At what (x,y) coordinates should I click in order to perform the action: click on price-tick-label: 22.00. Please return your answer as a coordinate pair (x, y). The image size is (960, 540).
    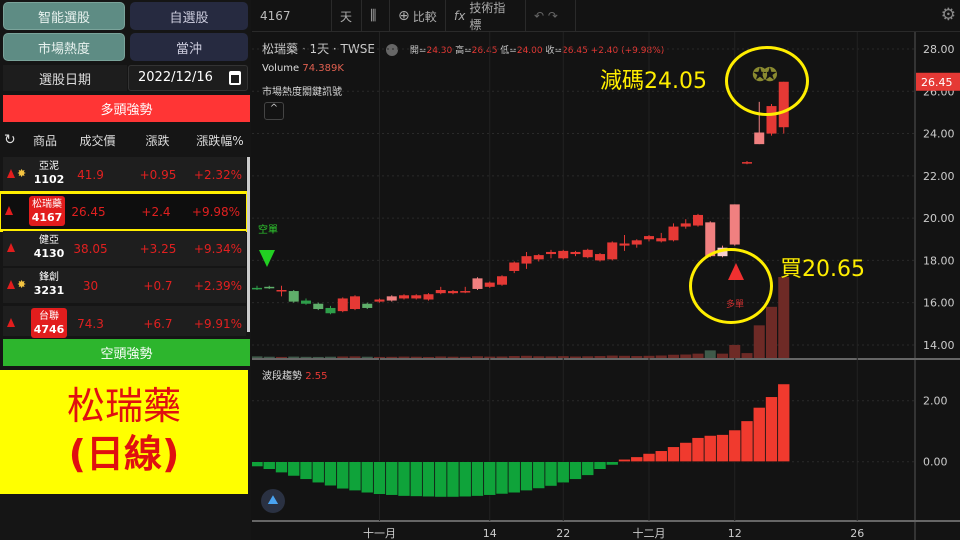
    Looking at the image, I should click on (939, 176).